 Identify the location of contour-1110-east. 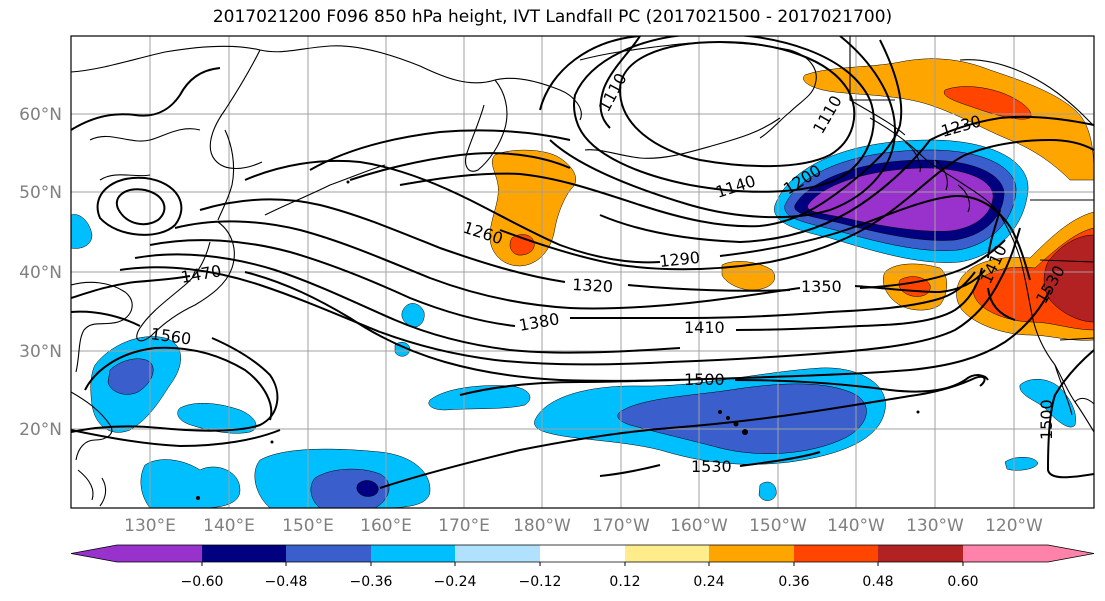
(737, 104).